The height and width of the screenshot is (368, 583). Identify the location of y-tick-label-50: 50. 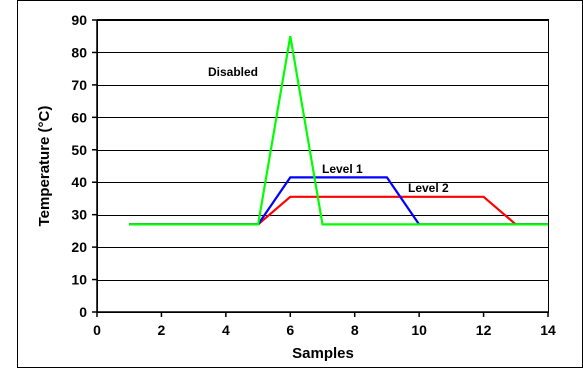
(79, 150).